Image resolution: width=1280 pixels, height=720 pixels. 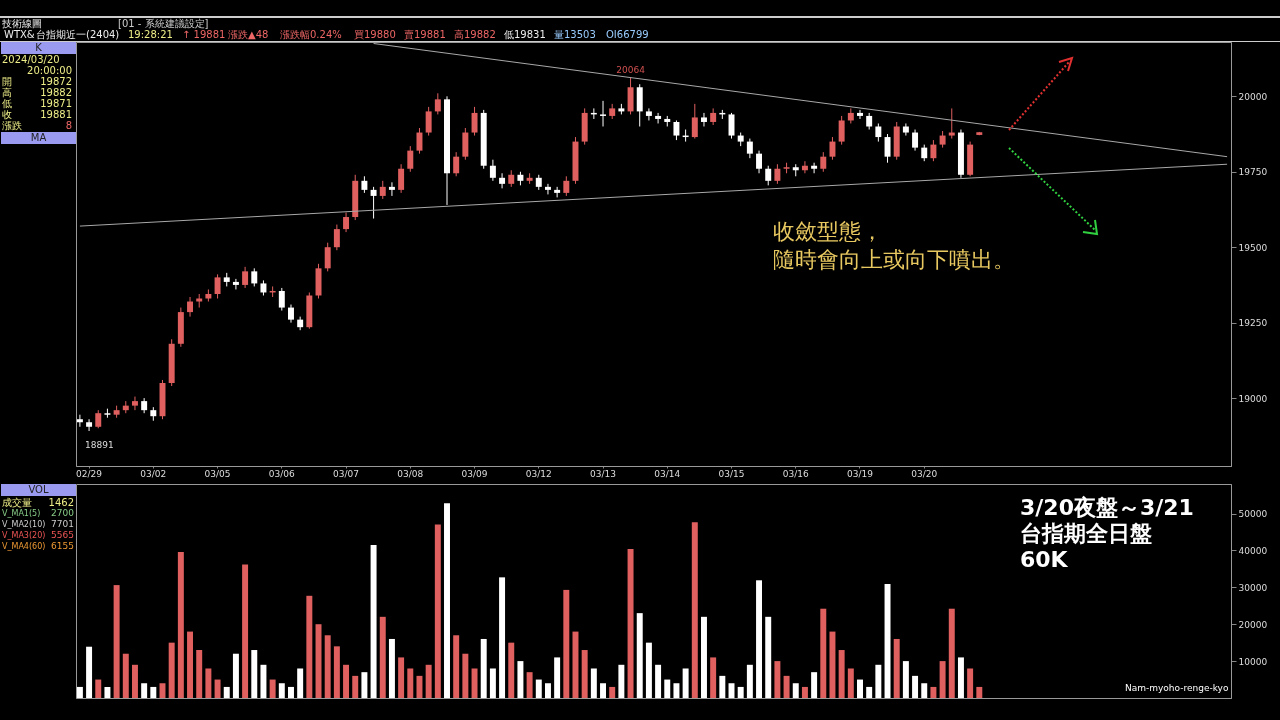 I want to click on text: 8, so click(x=68, y=125).